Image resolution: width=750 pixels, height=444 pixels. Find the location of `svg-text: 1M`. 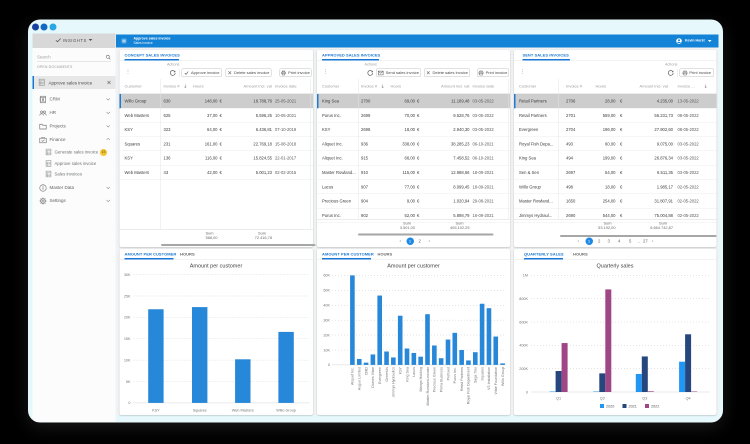

svg-text: 1M is located at coordinates (525, 276).